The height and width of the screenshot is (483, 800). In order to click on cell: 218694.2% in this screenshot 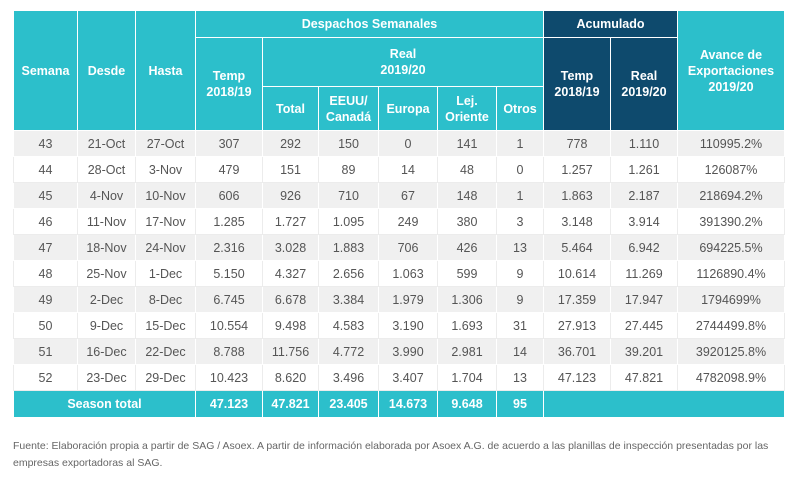, I will do `click(731, 195)`.